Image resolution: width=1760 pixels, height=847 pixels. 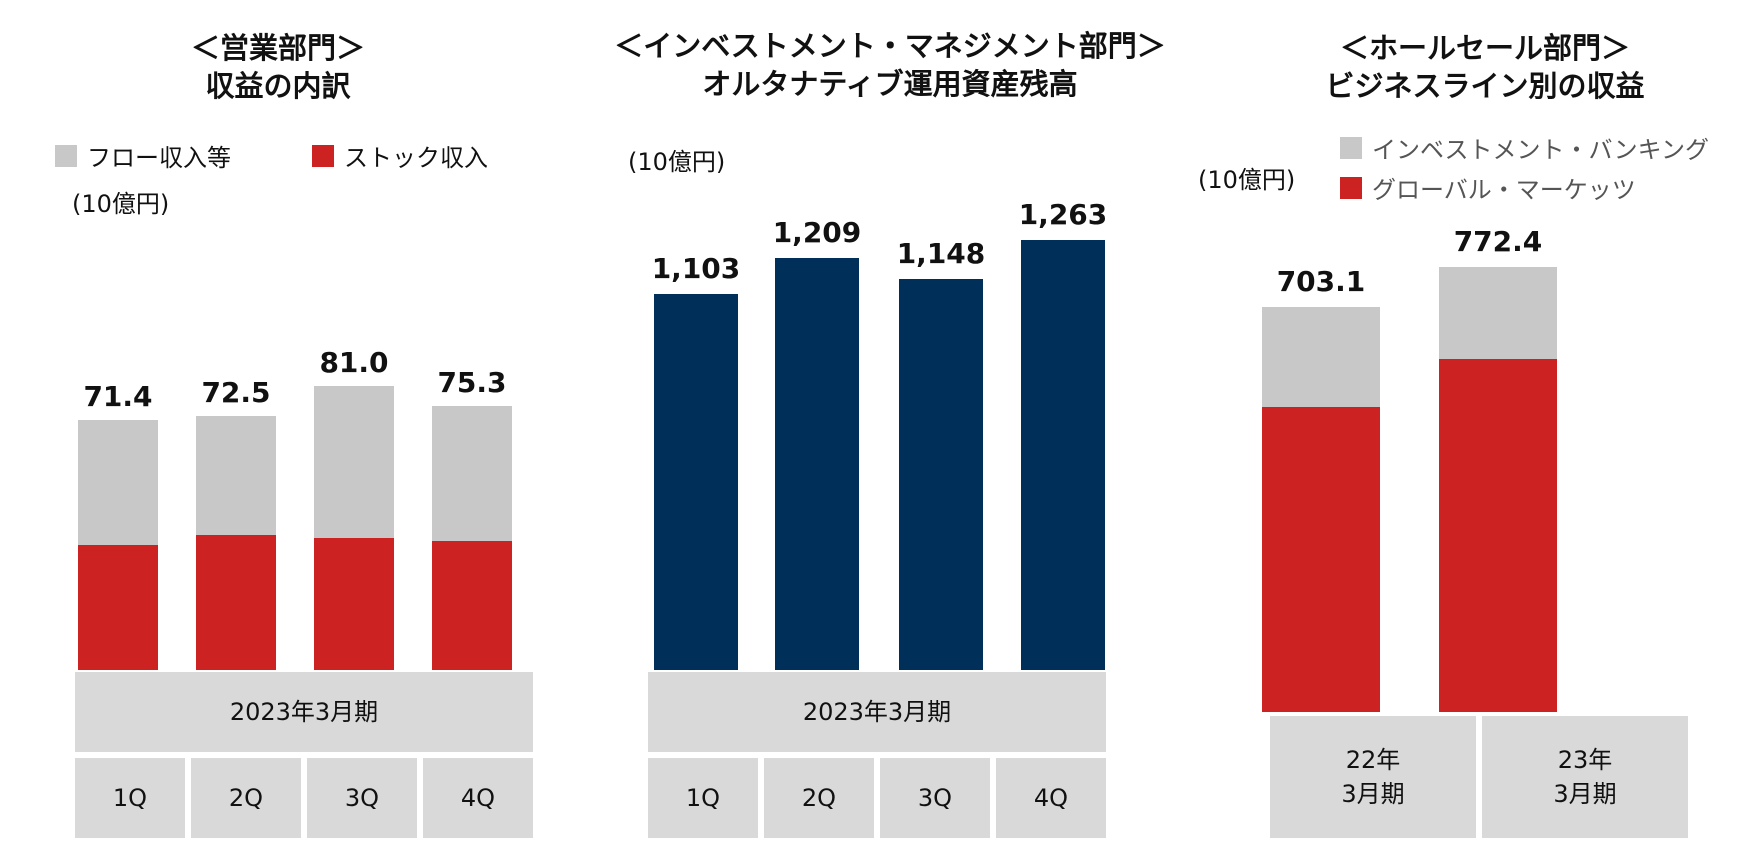 I want to click on bar-flow-1Q, so click(x=118, y=482).